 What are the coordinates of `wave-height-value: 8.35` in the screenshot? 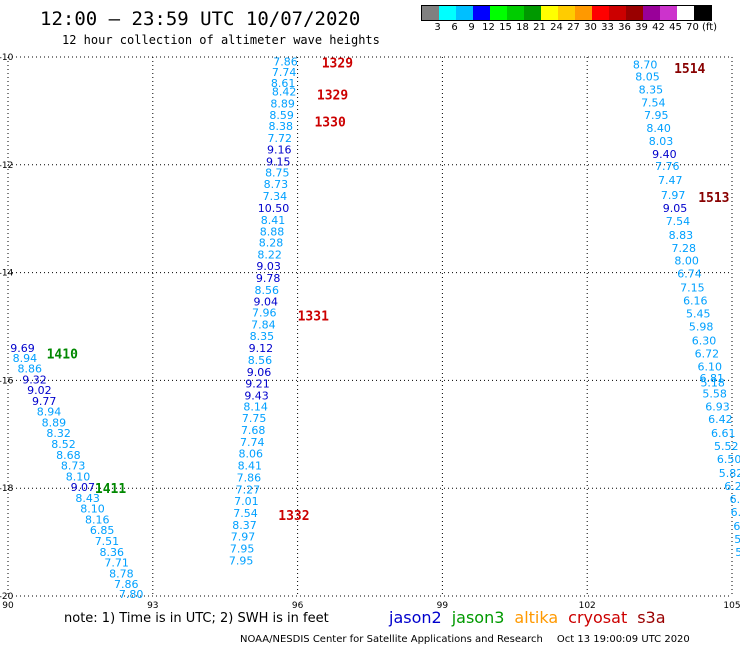 It's located at (651, 89).